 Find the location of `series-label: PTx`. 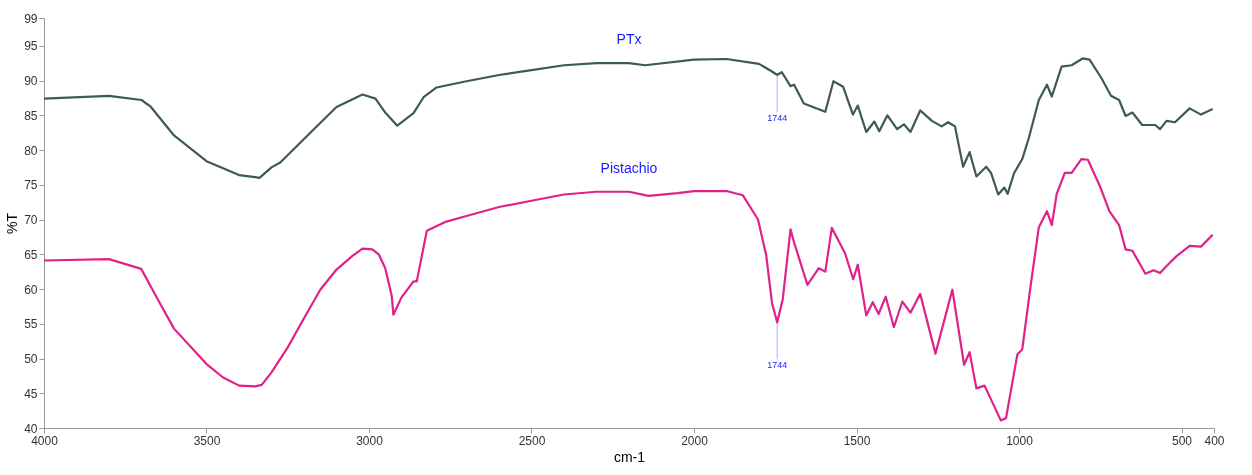

series-label: PTx is located at coordinates (629, 39).